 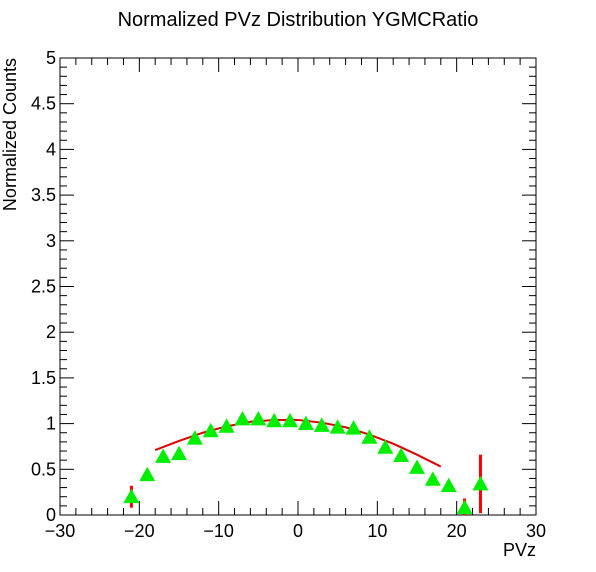 I want to click on x-tick-label: 10, so click(x=377, y=531).